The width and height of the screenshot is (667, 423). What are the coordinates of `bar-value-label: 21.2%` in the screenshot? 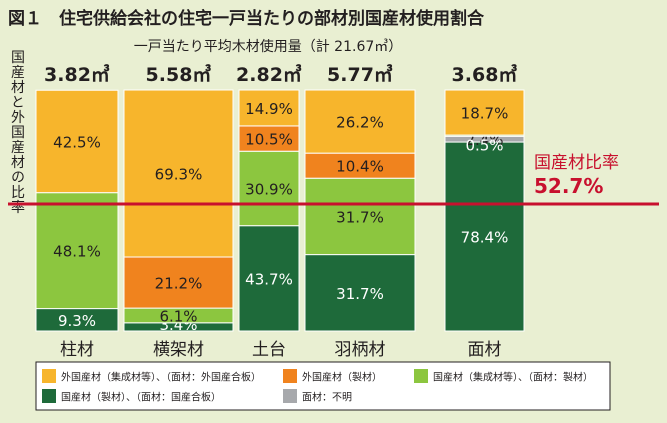 It's located at (179, 284).